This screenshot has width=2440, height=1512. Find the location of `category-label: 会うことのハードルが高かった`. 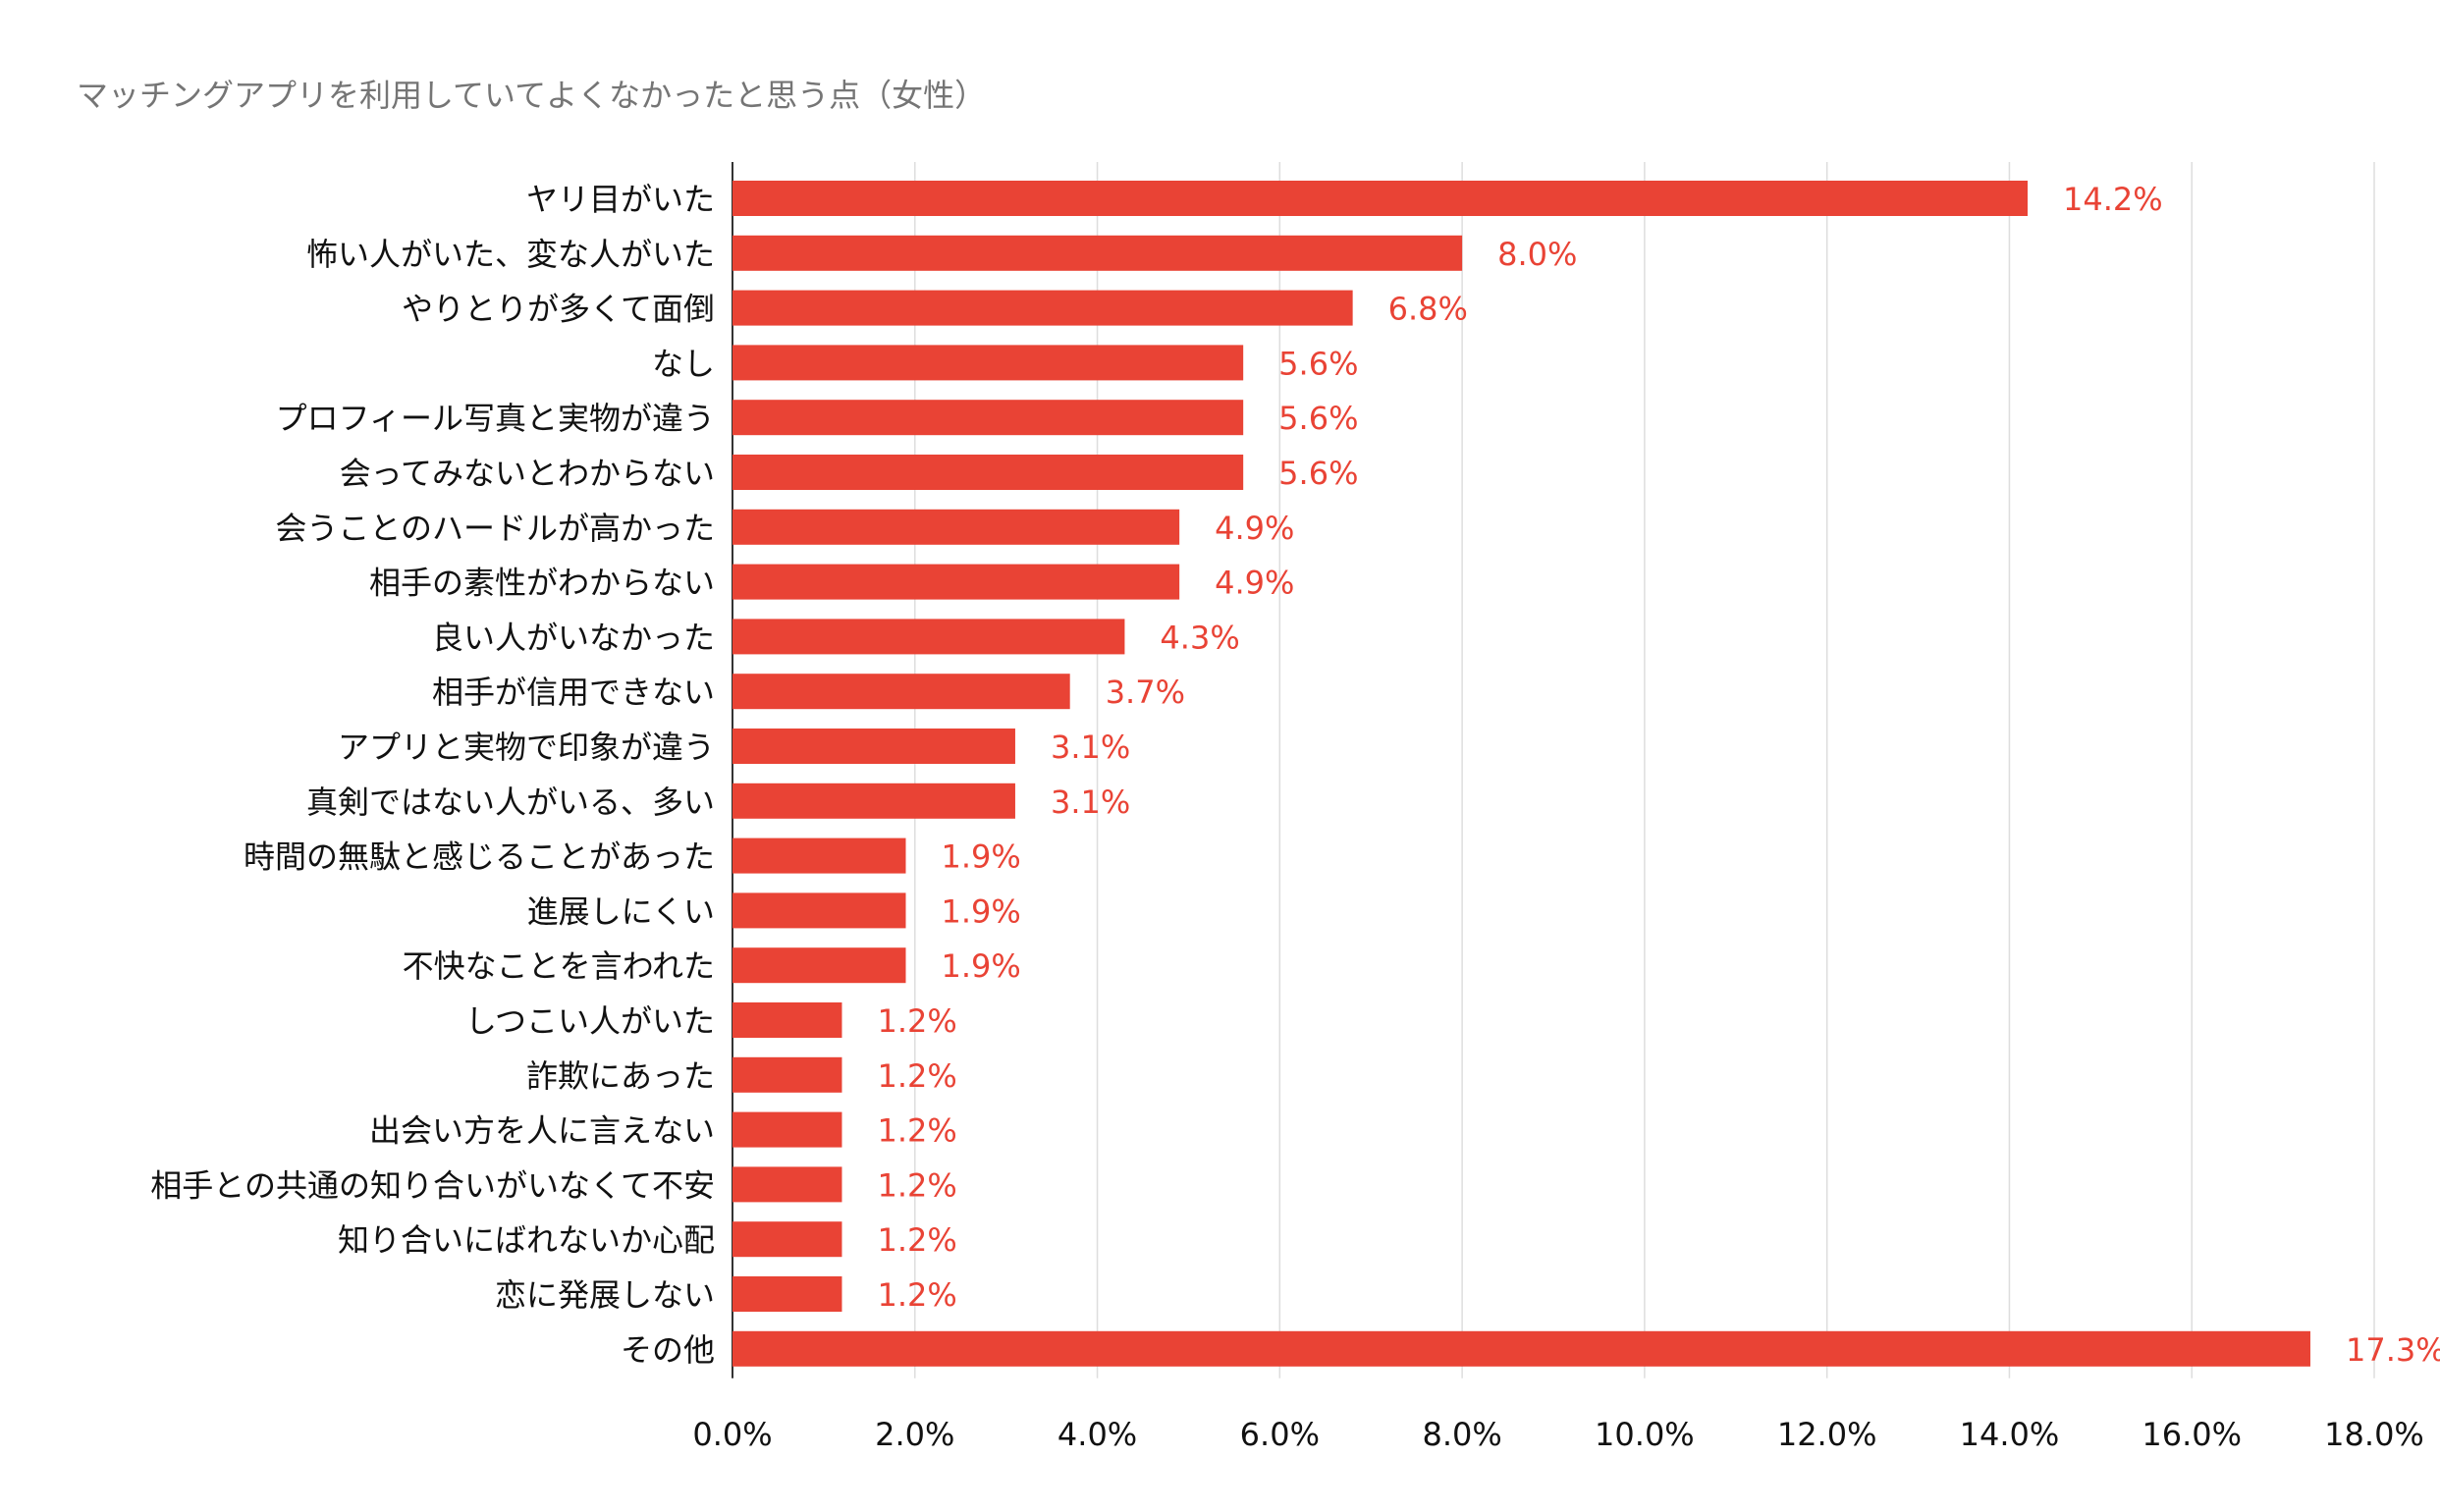

category-label: 会うことのハードルが高かった is located at coordinates (495, 528).